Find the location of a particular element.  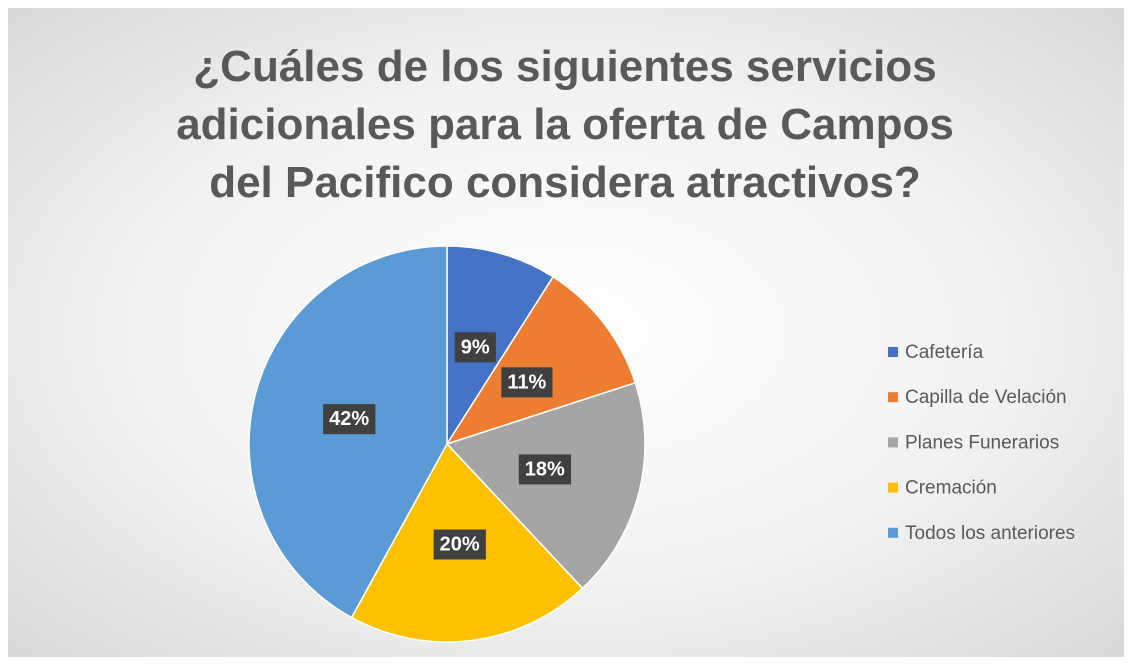

data-label: 9% is located at coordinates (475, 347).